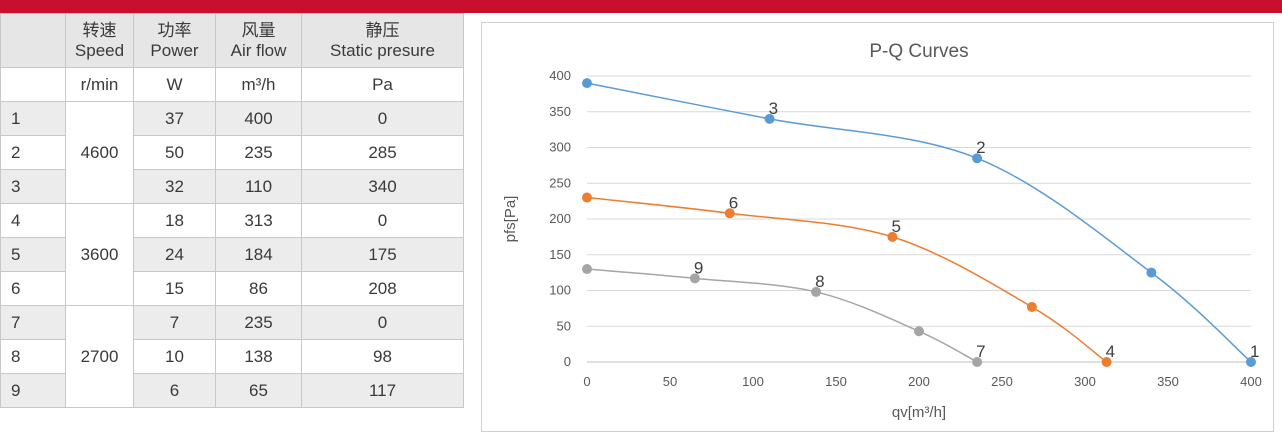 The width and height of the screenshot is (1282, 439). Describe the element at coordinates (560, 111) in the screenshot. I see `y-tick-label: 350` at that location.